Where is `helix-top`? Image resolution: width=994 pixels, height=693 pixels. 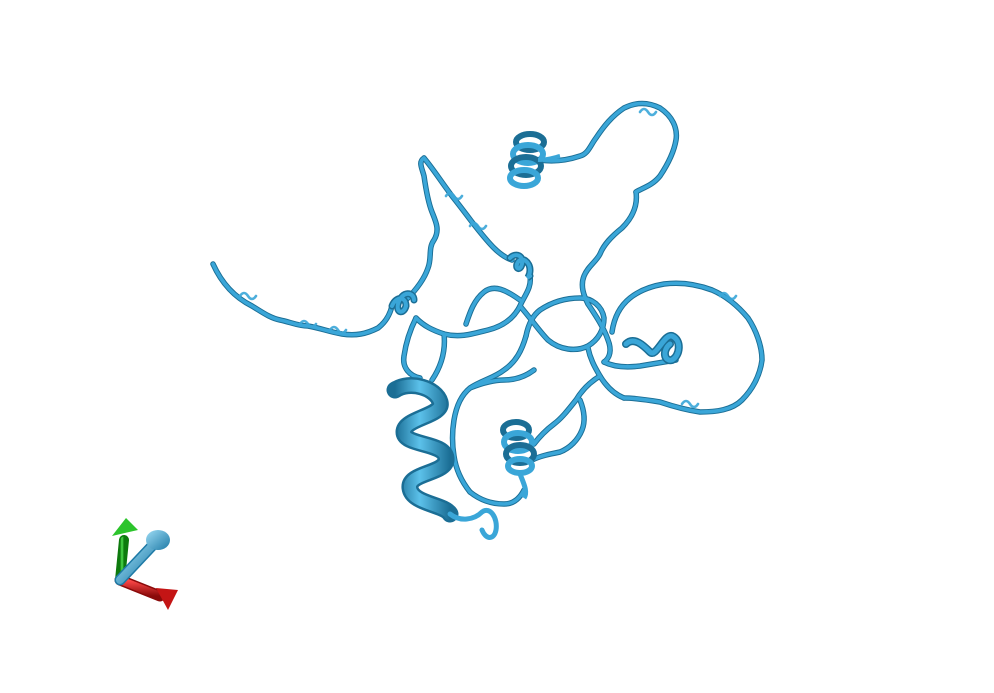 helix-top is located at coordinates (534, 160).